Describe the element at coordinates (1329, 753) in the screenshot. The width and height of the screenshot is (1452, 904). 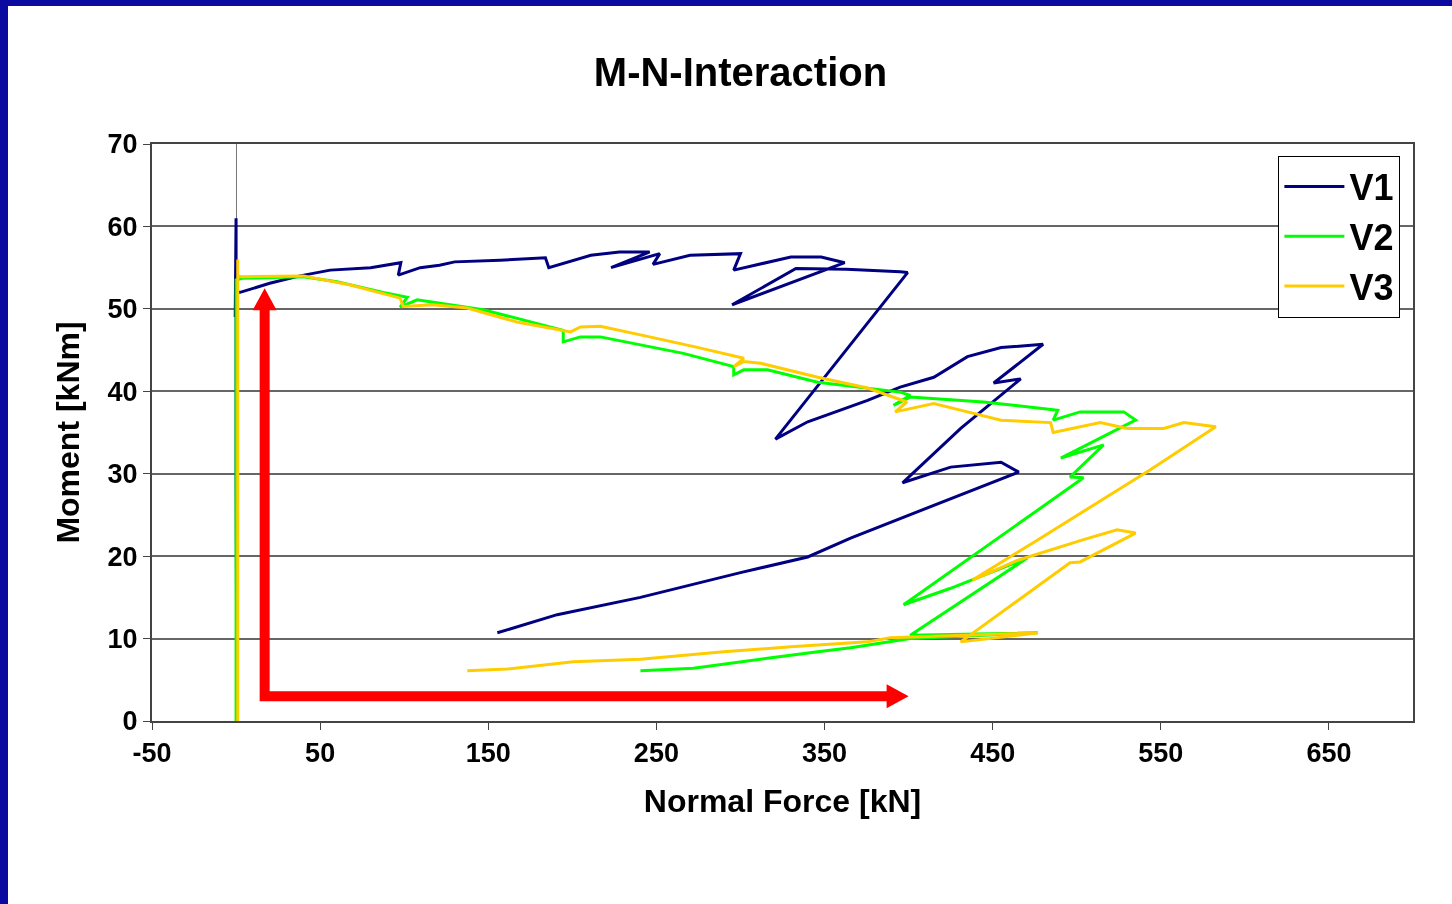
I see `x-tick-label: 650` at that location.